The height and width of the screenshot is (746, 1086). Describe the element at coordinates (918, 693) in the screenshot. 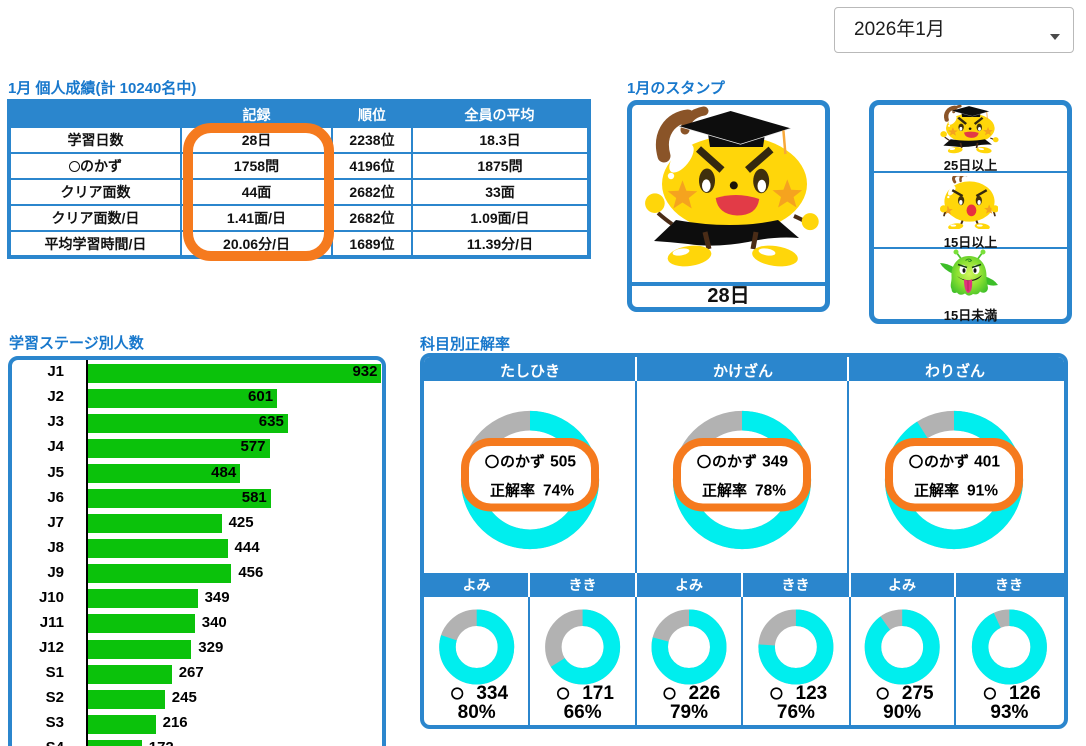

I see `svg-text: 275` at that location.